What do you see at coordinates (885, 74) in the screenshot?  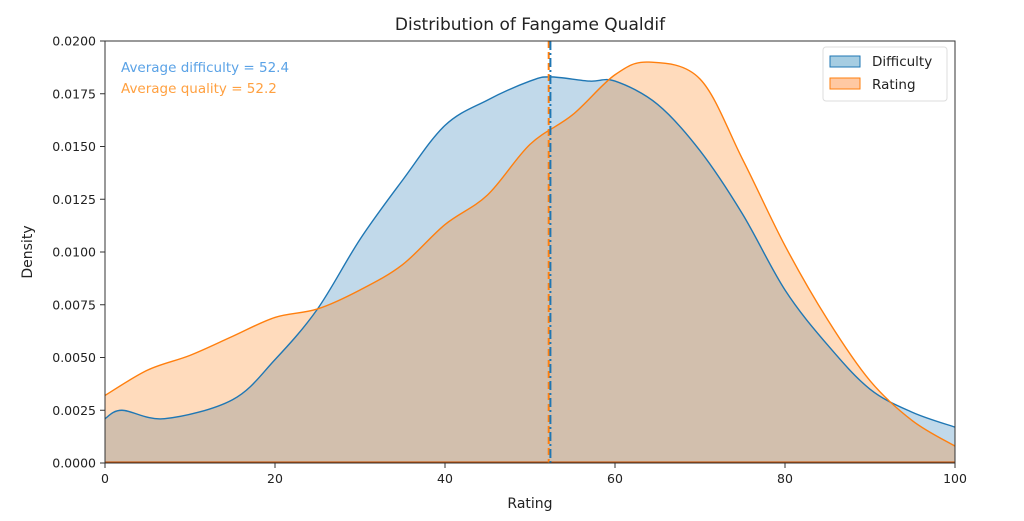 I see `legend: Difficulty Rating` at bounding box center [885, 74].